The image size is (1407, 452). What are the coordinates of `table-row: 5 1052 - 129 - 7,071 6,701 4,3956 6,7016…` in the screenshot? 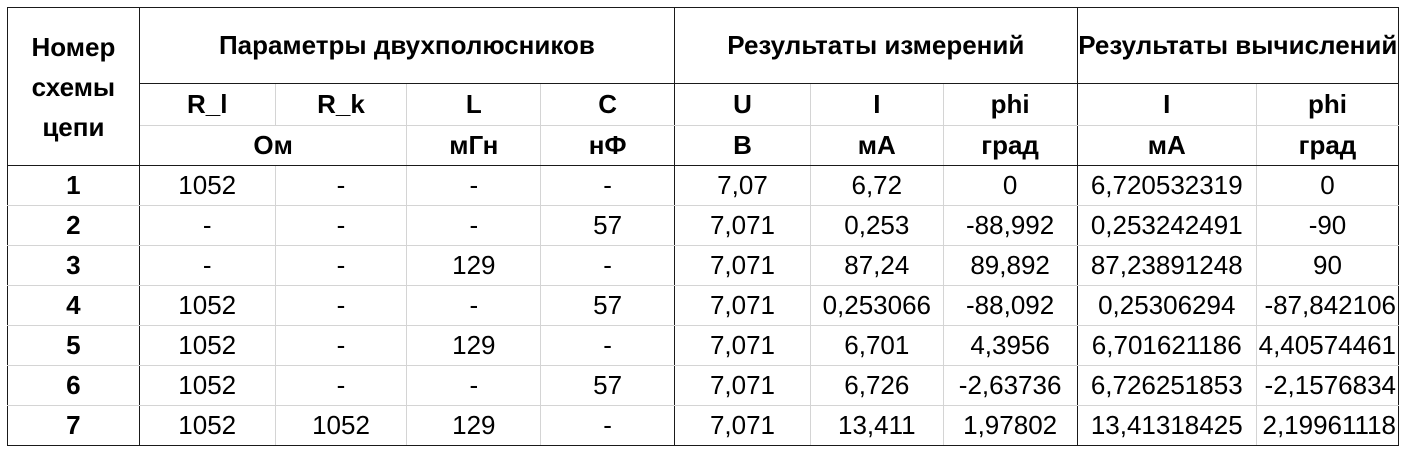 It's located at (703, 345).